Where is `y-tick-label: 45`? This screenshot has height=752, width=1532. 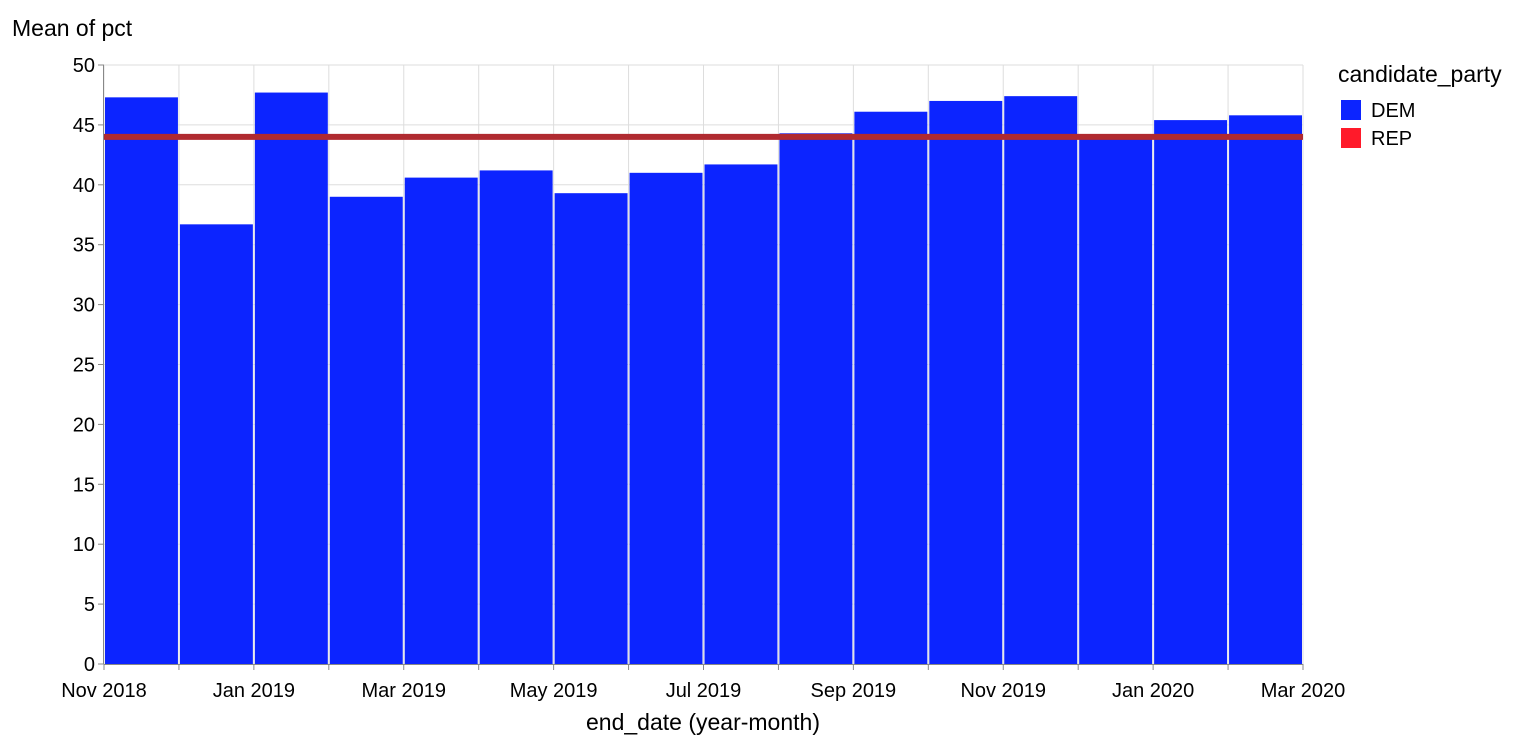 y-tick-label: 45 is located at coordinates (84, 126).